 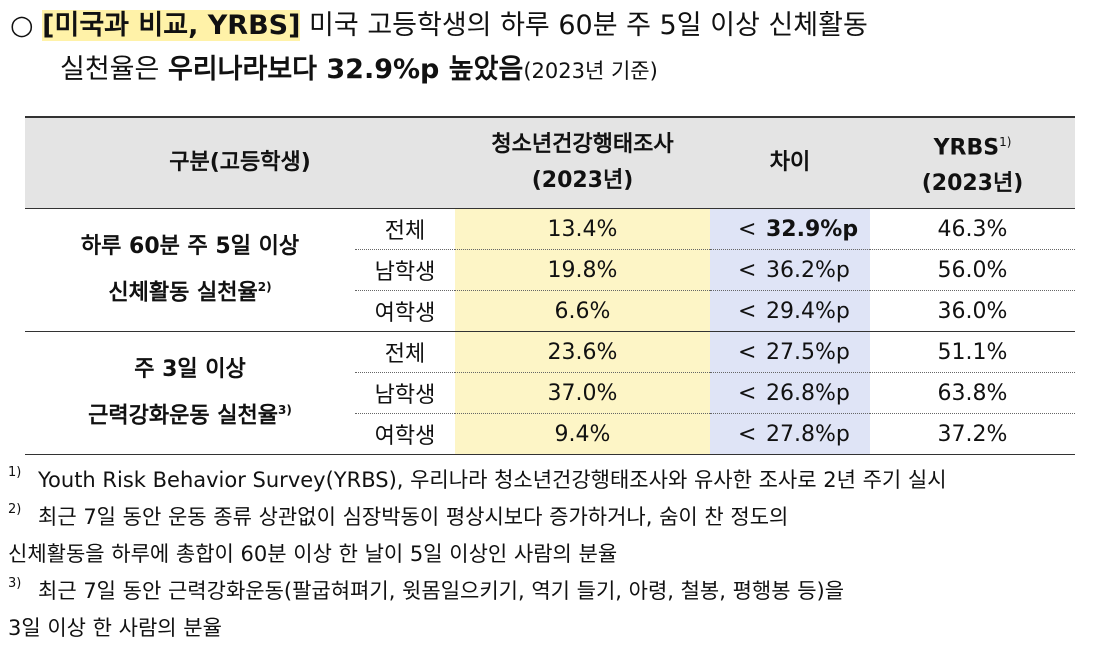 I want to click on diff-value: 27.5%p, so click(x=808, y=352).